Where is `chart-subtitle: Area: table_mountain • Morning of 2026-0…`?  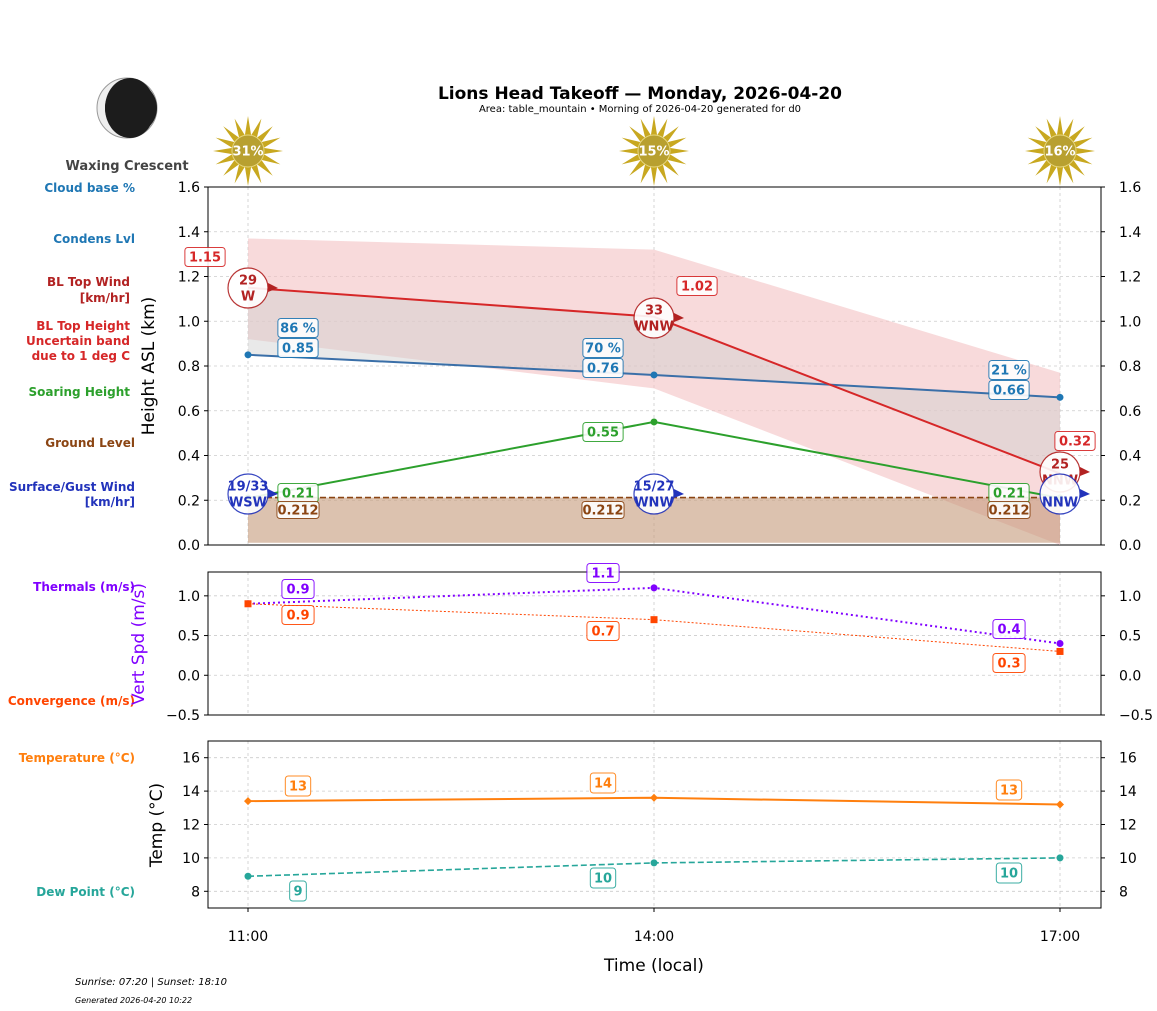 chart-subtitle: Area: table_mountain • Morning of 2026-0… is located at coordinates (640, 109).